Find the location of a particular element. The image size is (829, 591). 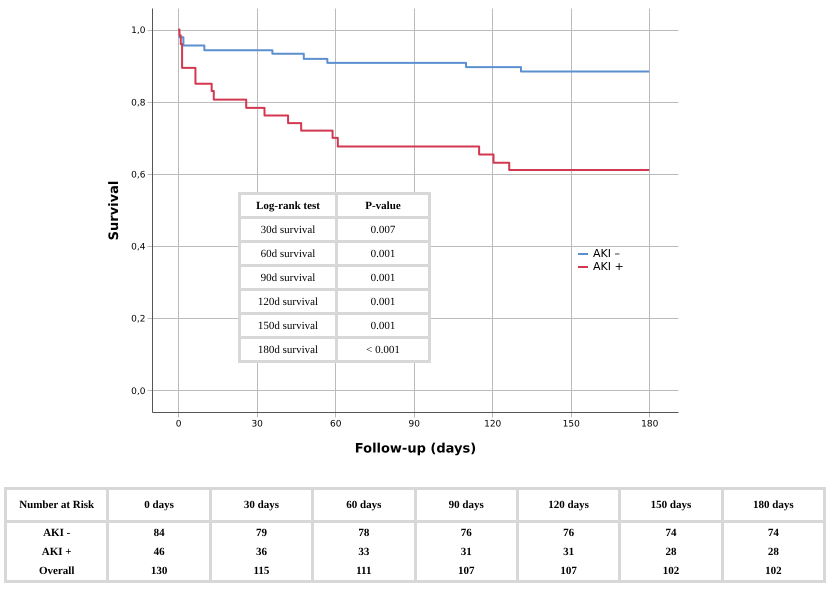

annotation: 90d survival is located at coordinates (288, 278).